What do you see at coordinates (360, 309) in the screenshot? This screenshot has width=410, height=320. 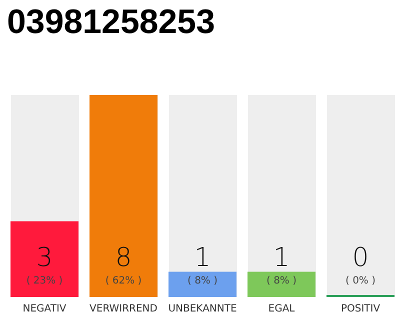 I see `x-tick-label: POSITIV` at bounding box center [360, 309].